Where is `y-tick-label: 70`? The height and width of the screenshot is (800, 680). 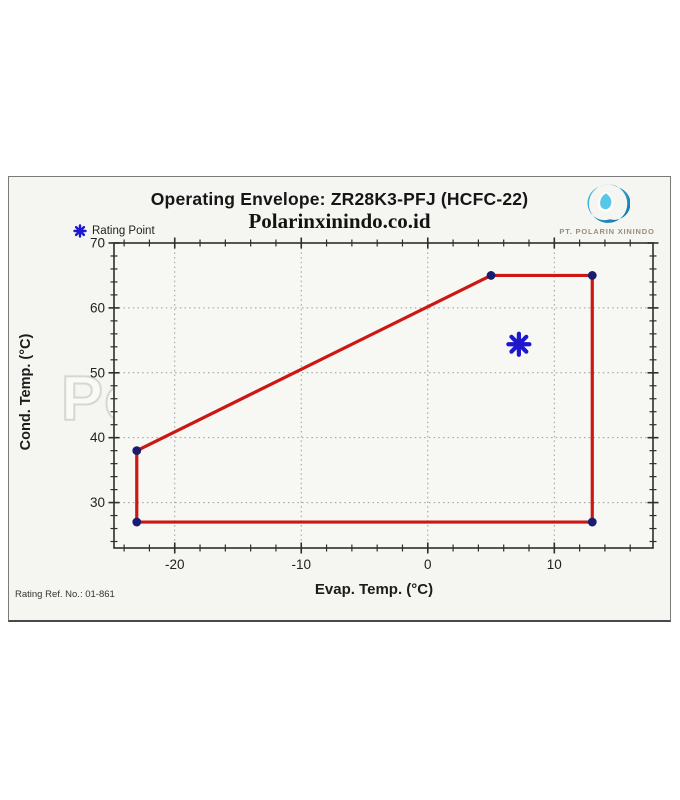
y-tick-label: 70 is located at coordinates (97, 243).